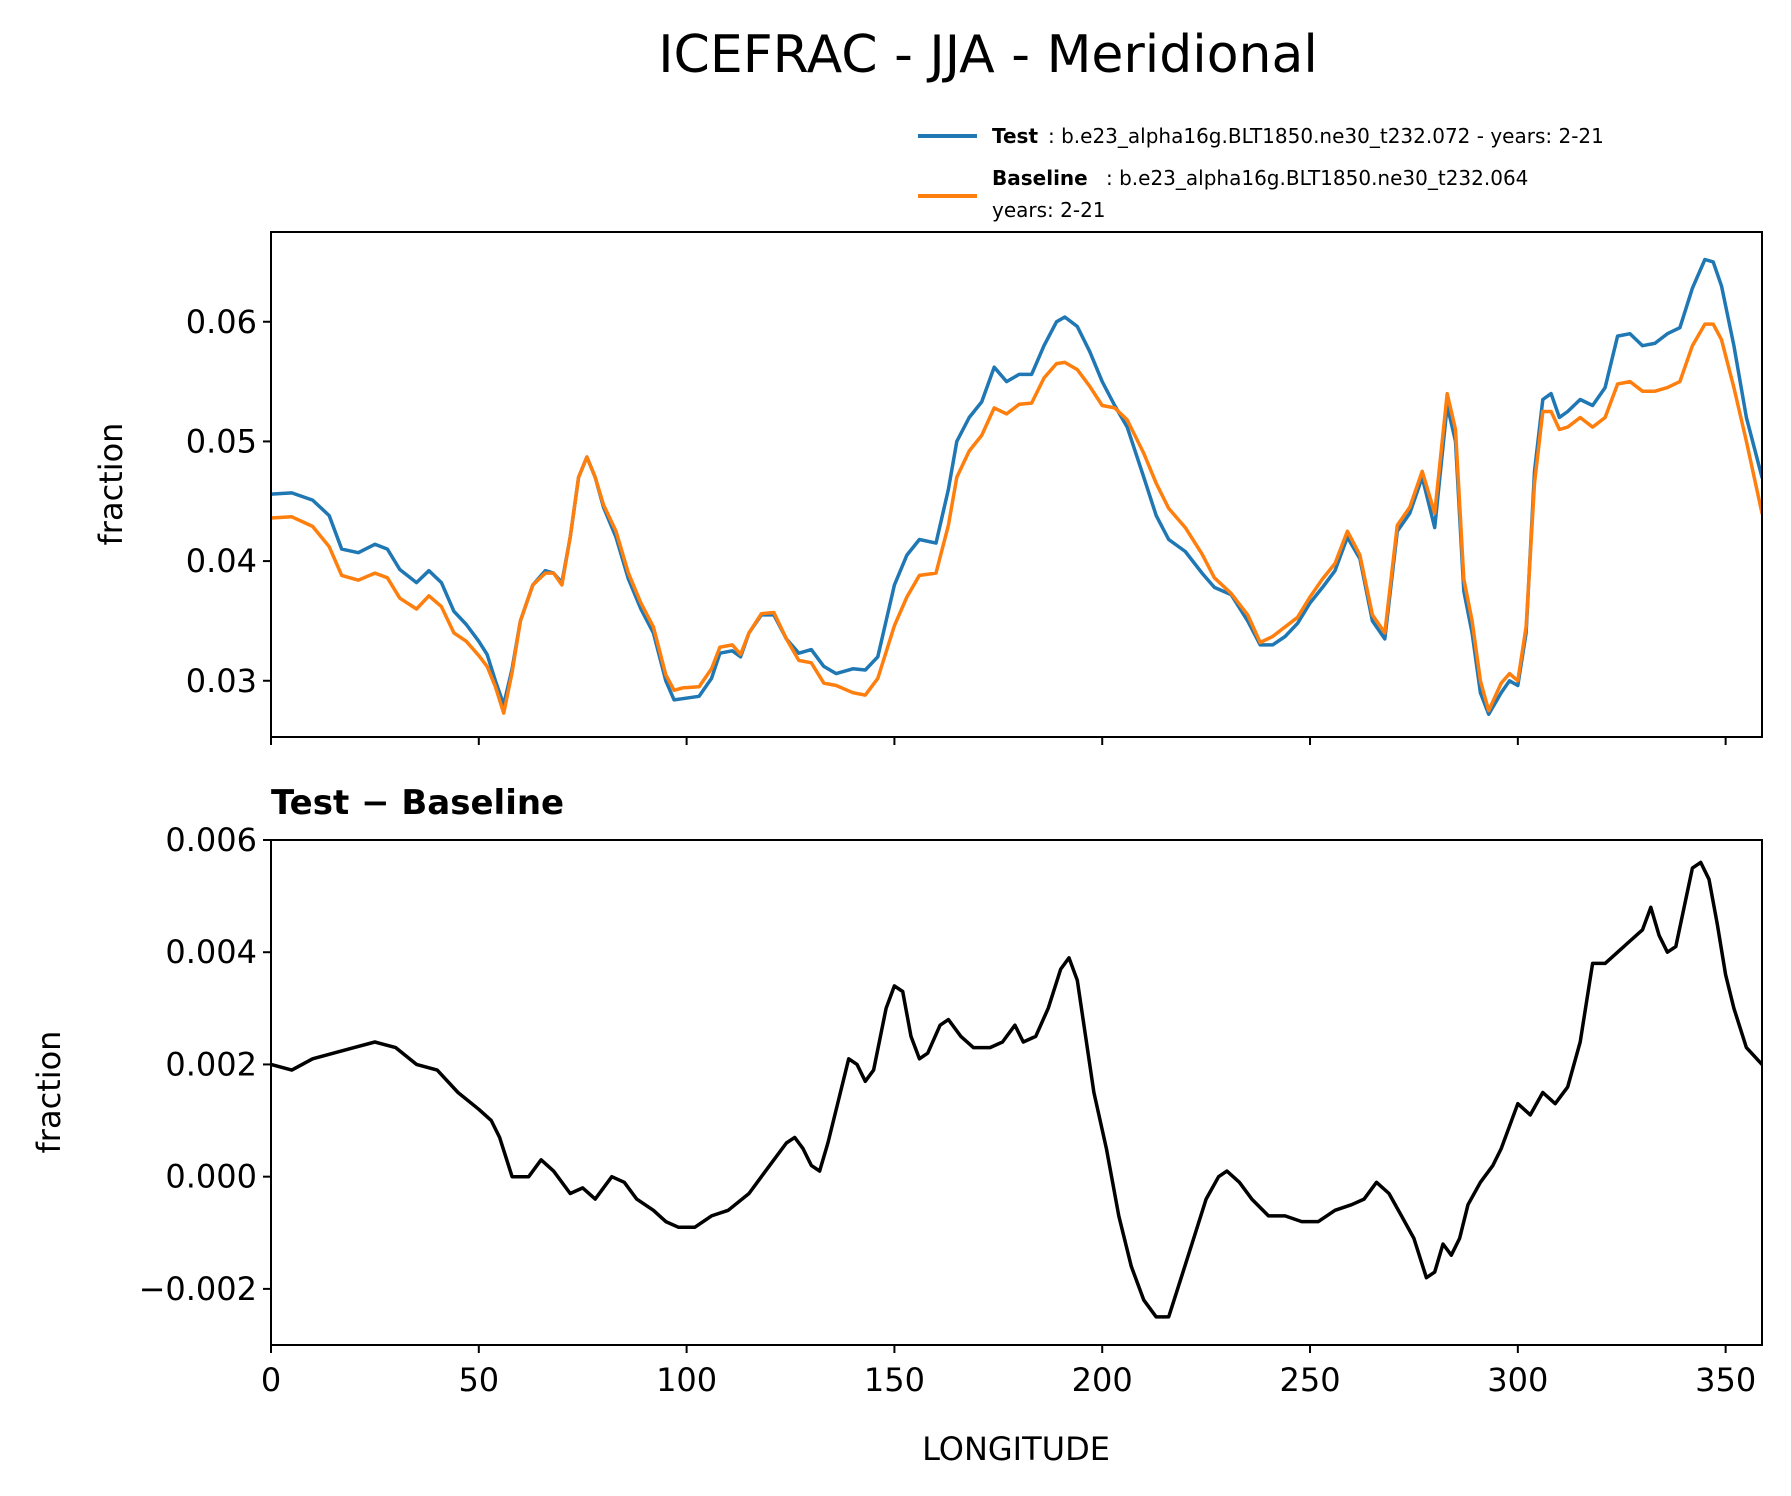 This screenshot has width=1791, height=1496. I want to click on top-y-tick-label: 0.03, so click(221, 681).